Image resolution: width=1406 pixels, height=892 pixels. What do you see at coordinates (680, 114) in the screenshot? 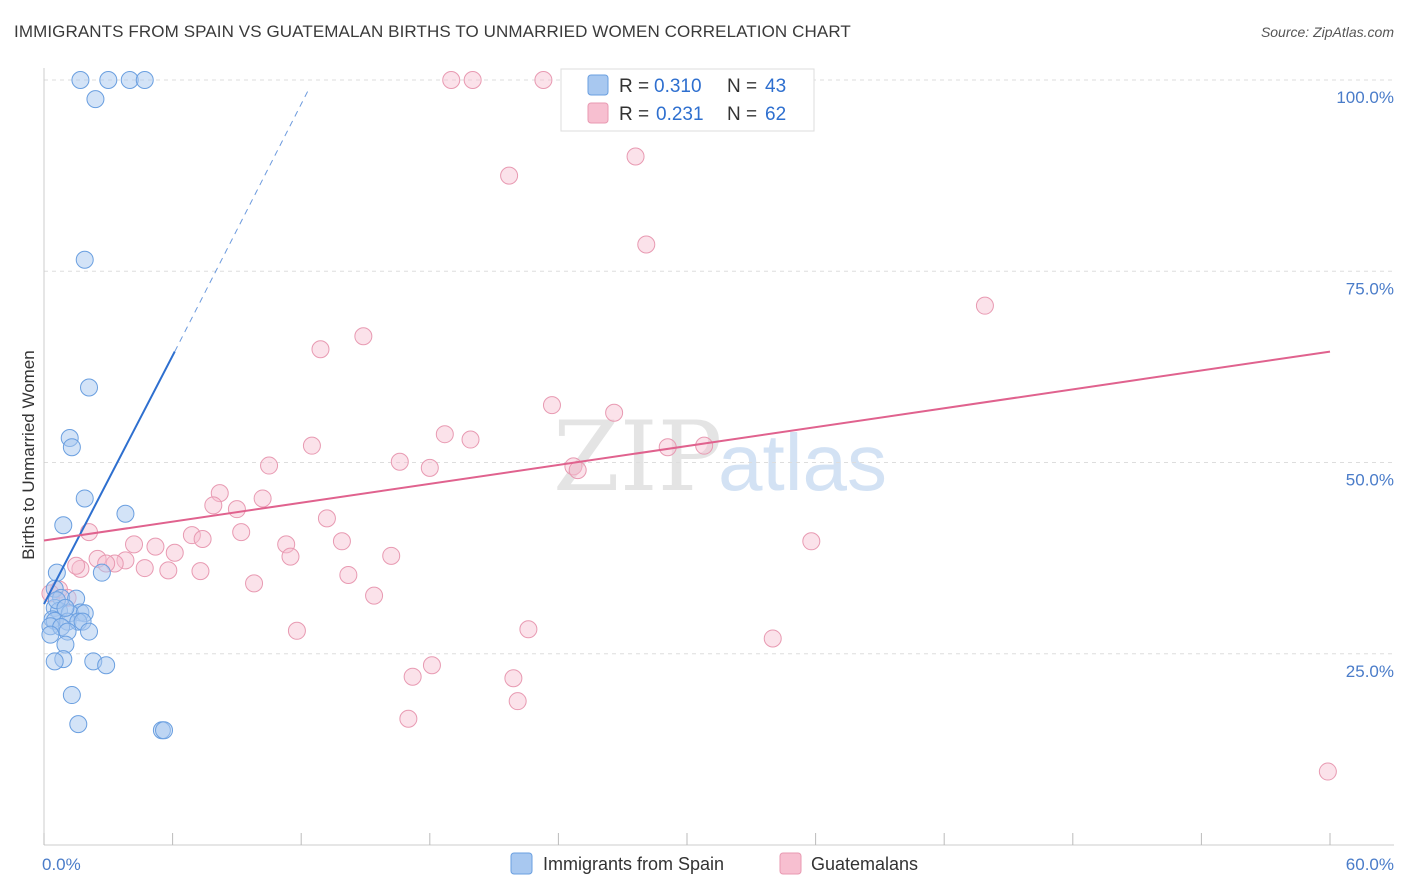
I see `legend-r-value-2: 0.231` at bounding box center [680, 114].